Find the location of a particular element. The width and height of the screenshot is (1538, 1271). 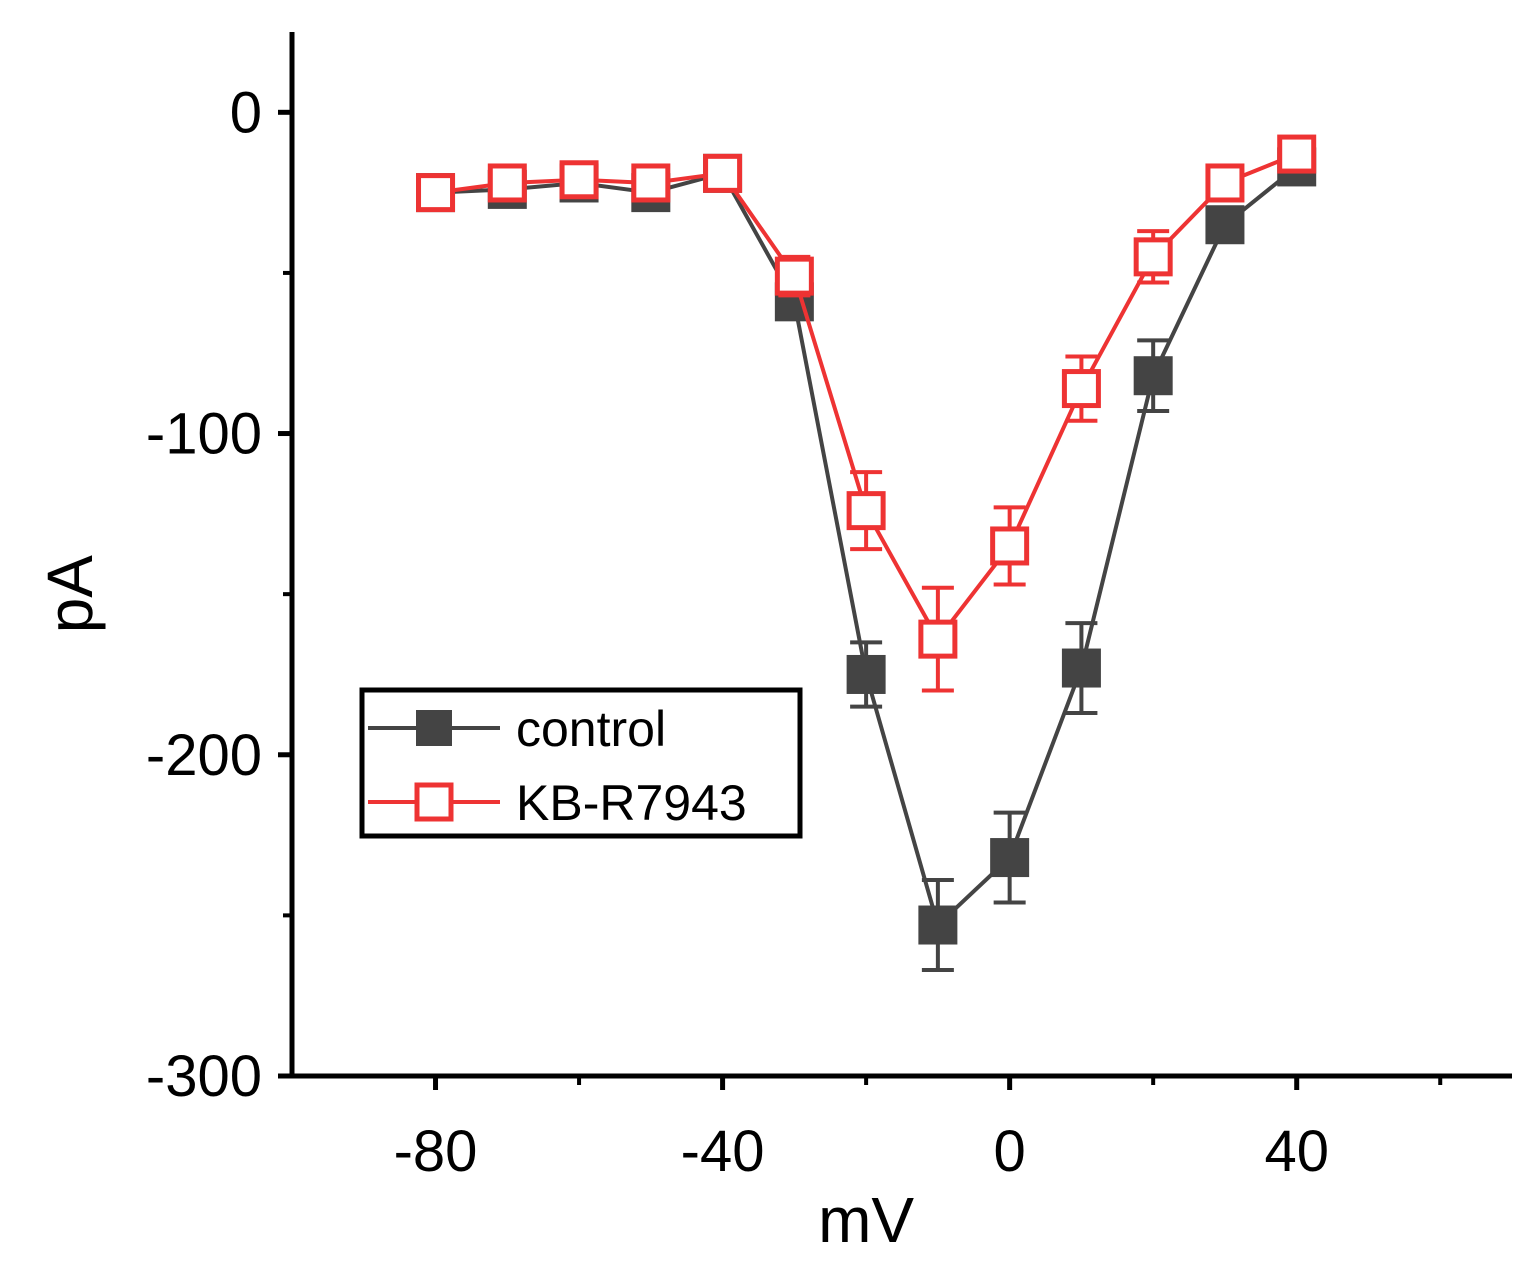

legend-label: KB-R7943 is located at coordinates (631, 803).